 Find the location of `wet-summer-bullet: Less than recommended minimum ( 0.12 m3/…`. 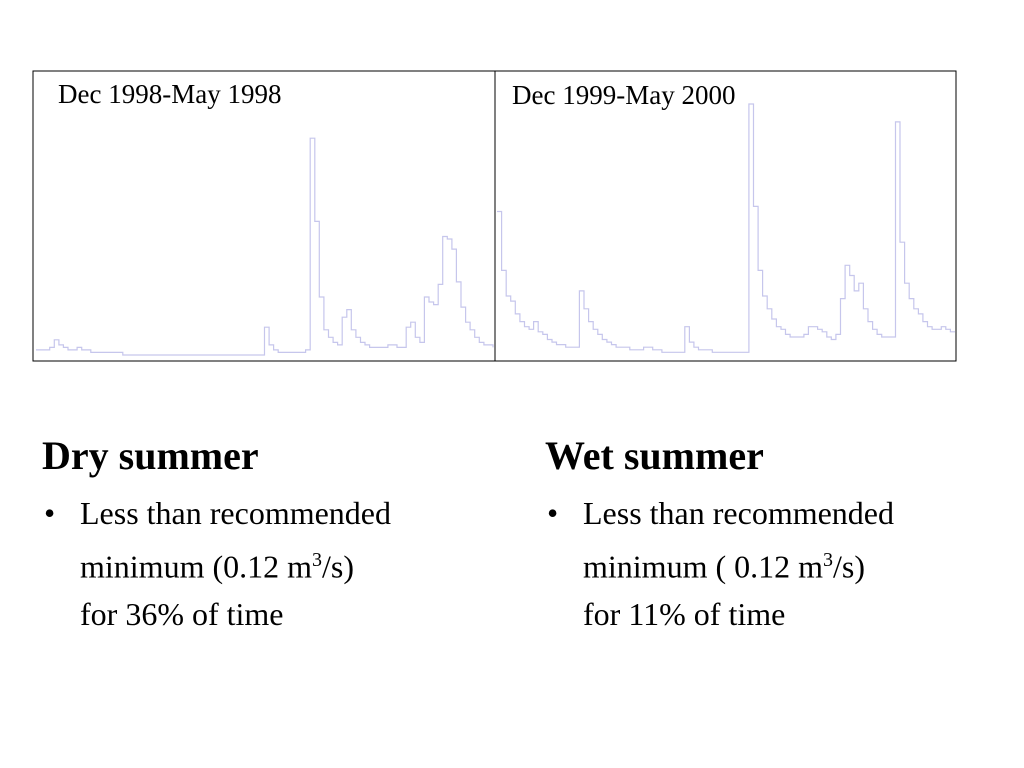

wet-summer-bullet: Less than recommended minimum ( 0.12 m3/… is located at coordinates (775, 564).